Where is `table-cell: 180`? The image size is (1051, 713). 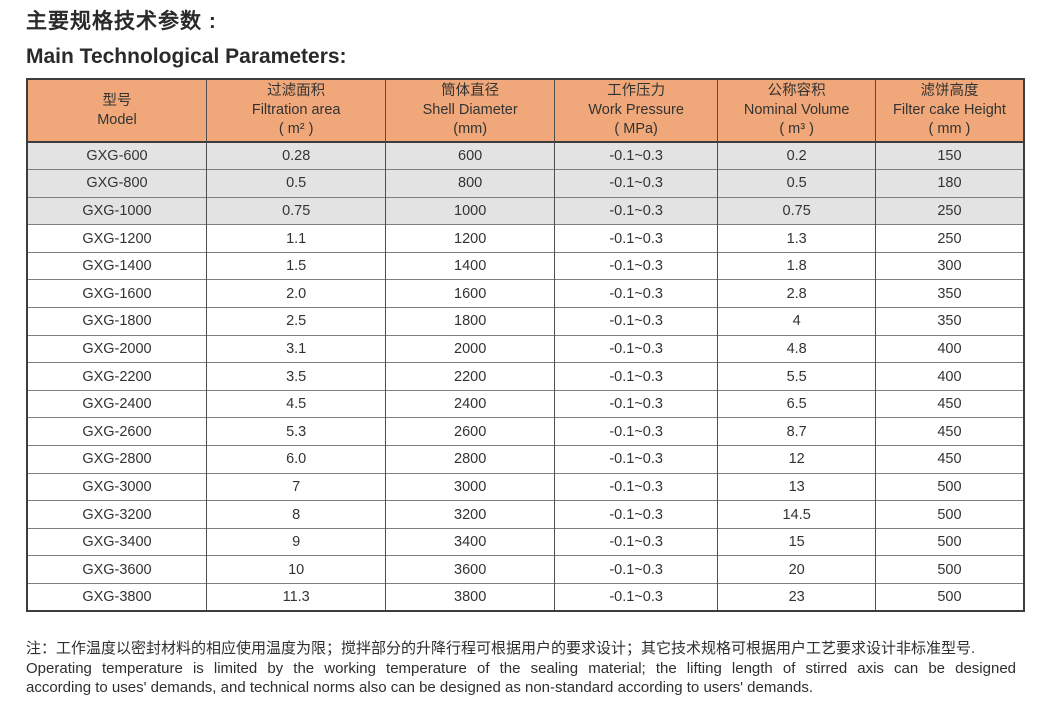 table-cell: 180 is located at coordinates (949, 183).